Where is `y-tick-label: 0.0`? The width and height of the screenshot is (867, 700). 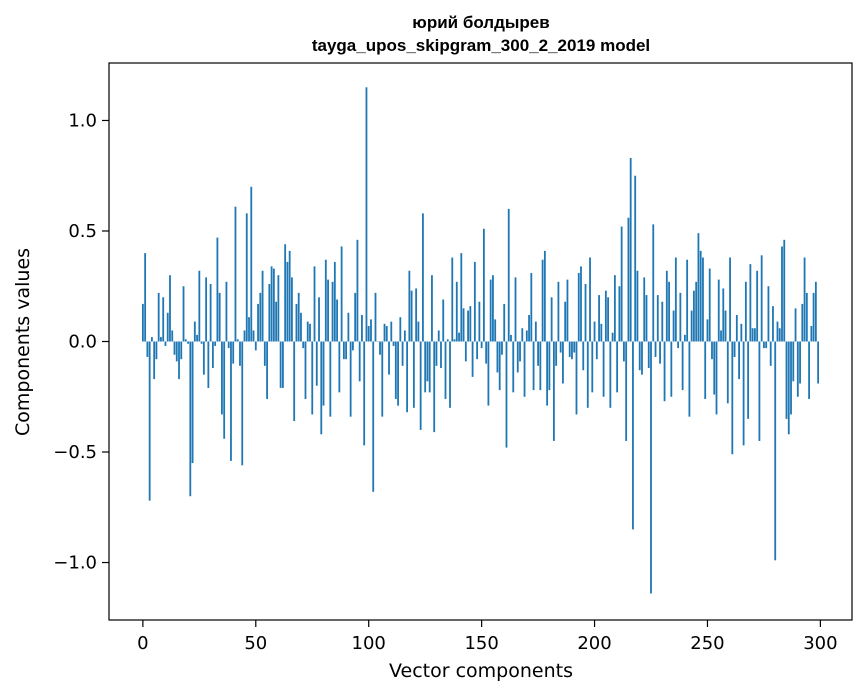
y-tick-label: 0.0 is located at coordinates (82, 342).